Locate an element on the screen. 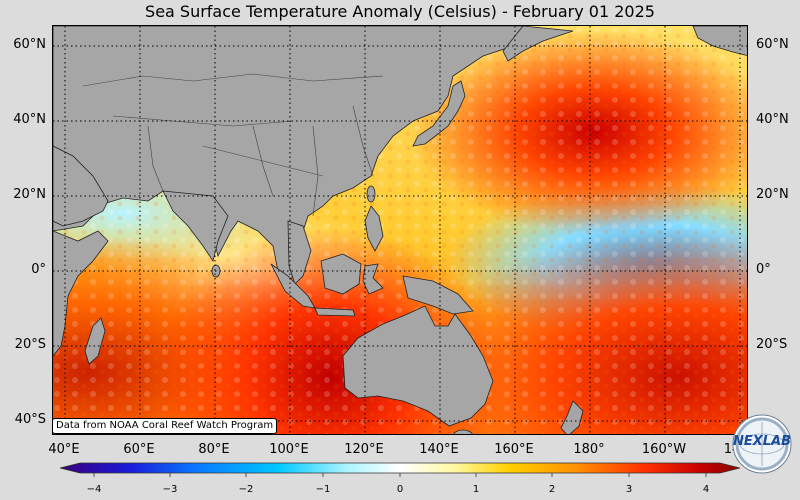 The width and height of the screenshot is (800, 500). colorbar-tick-label: 2 is located at coordinates (552, 489).